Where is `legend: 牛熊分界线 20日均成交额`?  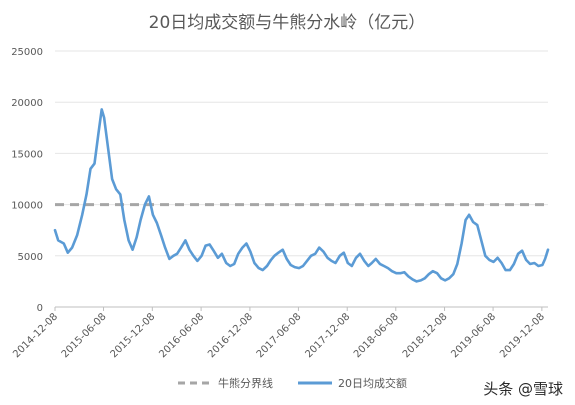 legend: 牛熊分界线 20日均成交额 is located at coordinates (292, 383).